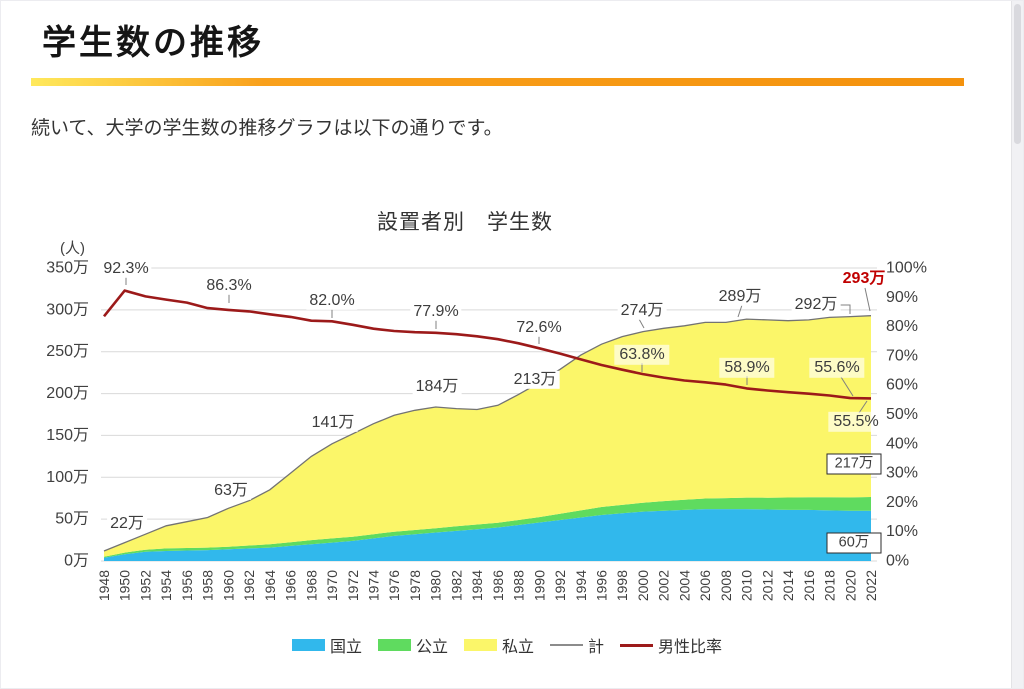  I want to click on y-axis-tick-right: 90%, so click(902, 297).